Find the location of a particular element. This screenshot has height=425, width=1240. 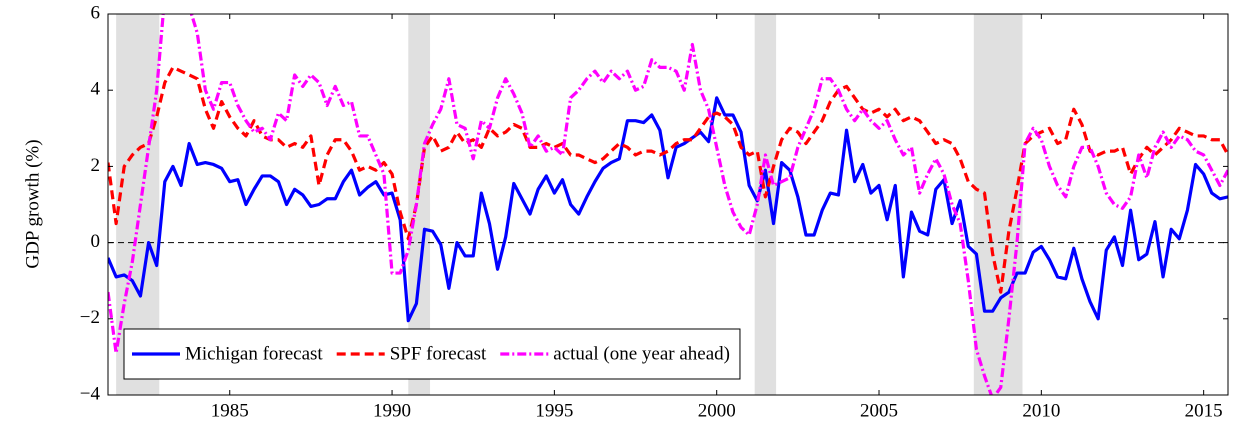

legend-box is located at coordinates (432, 354).